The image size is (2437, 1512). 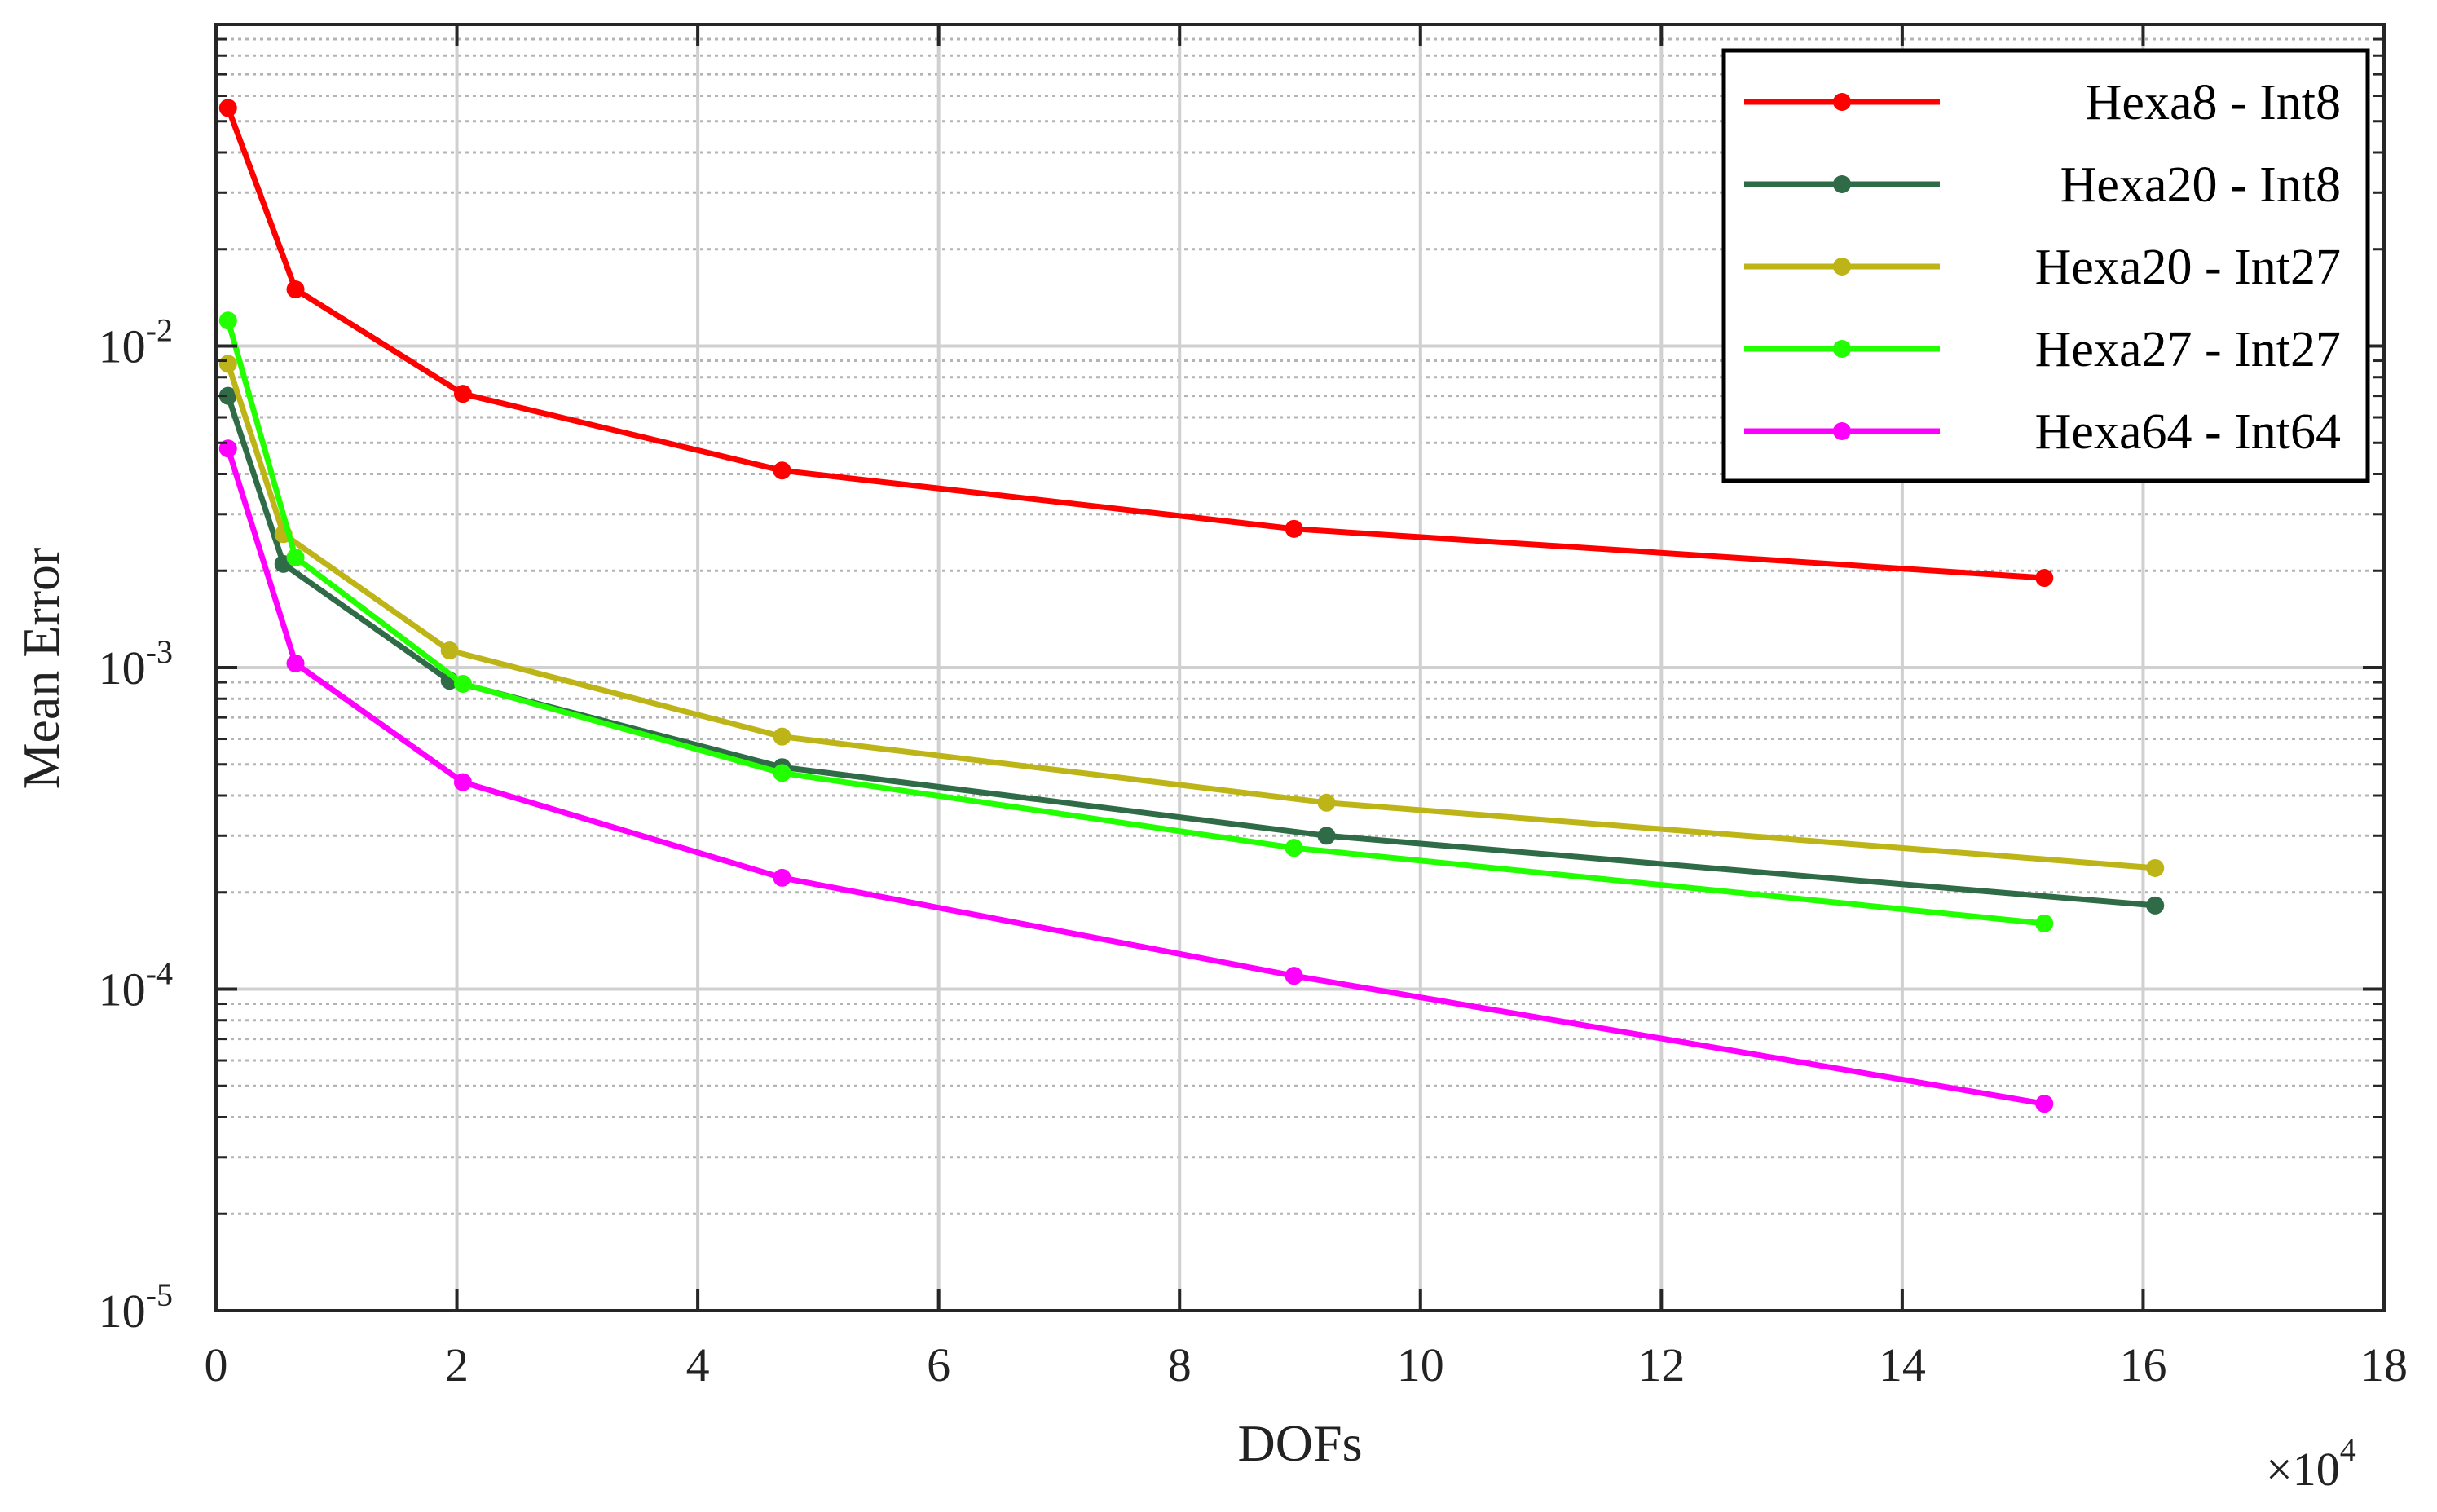 I want to click on x-tick-label: 2, so click(x=457, y=1365).